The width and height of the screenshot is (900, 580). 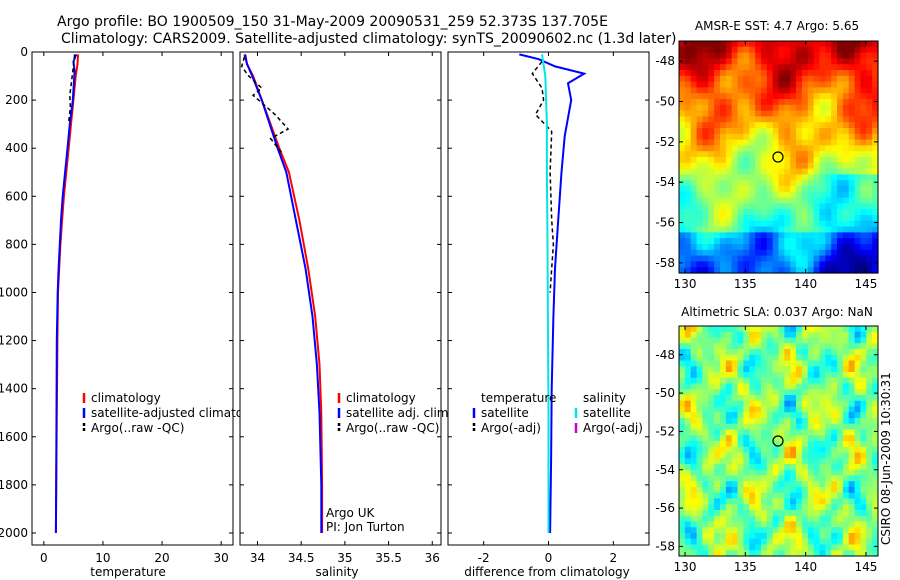 I want to click on depth-tick-label: 1400, so click(x=14, y=389).